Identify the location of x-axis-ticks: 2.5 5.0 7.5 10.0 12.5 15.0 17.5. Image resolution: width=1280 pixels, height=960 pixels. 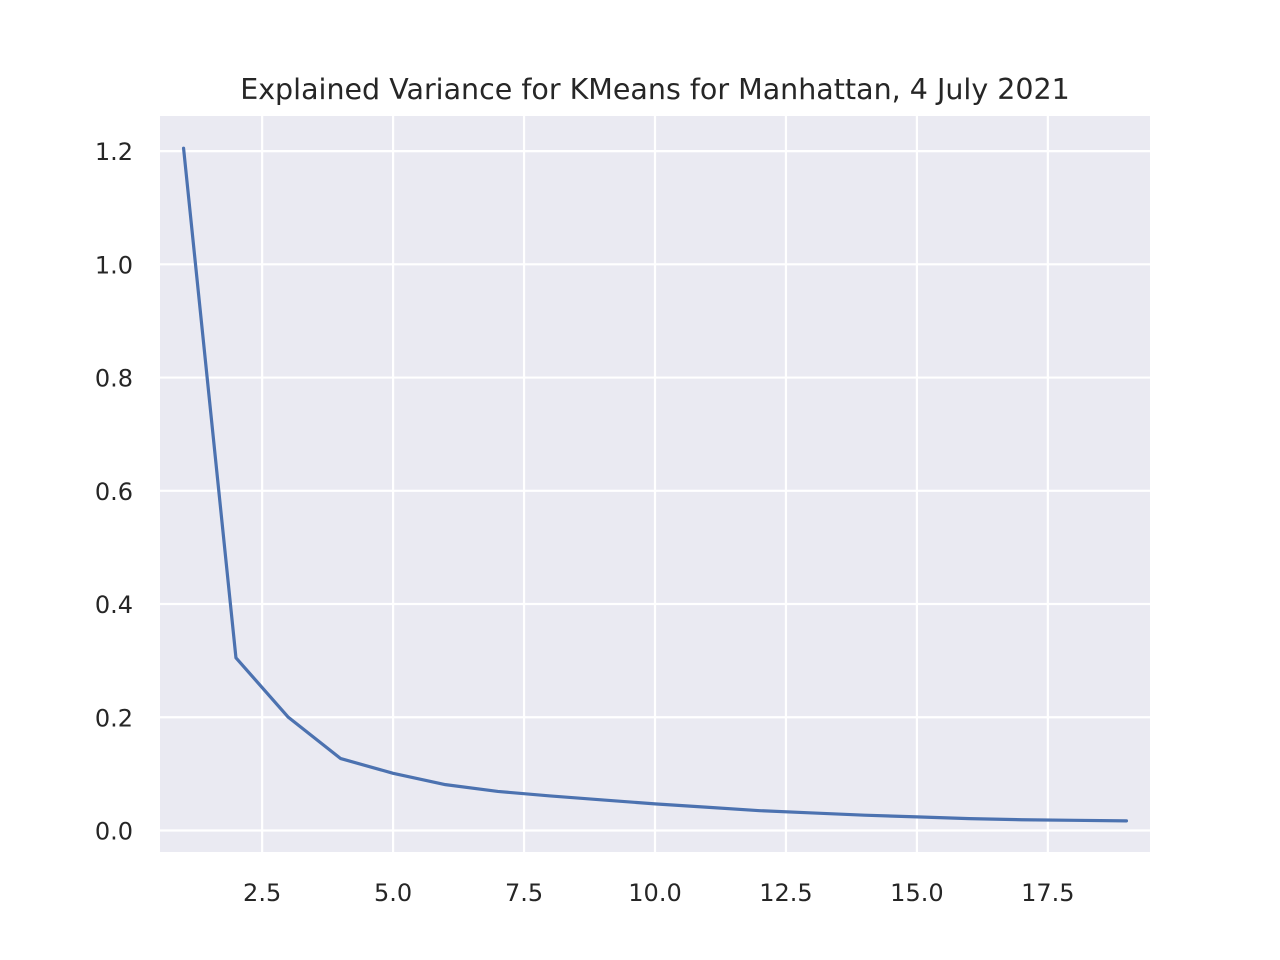
(659, 893).